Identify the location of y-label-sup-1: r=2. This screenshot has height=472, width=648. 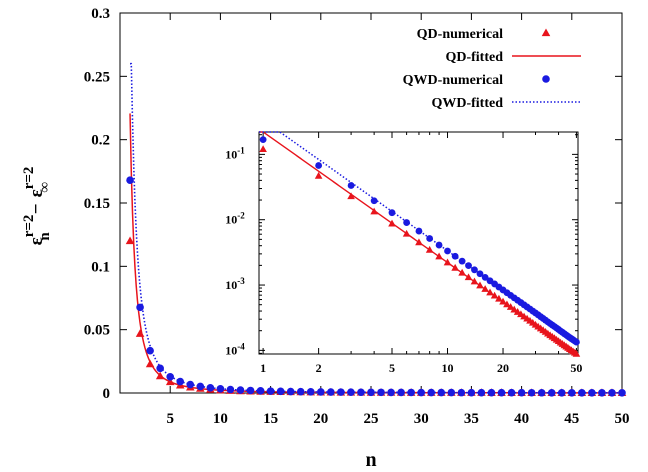
(29, 226).